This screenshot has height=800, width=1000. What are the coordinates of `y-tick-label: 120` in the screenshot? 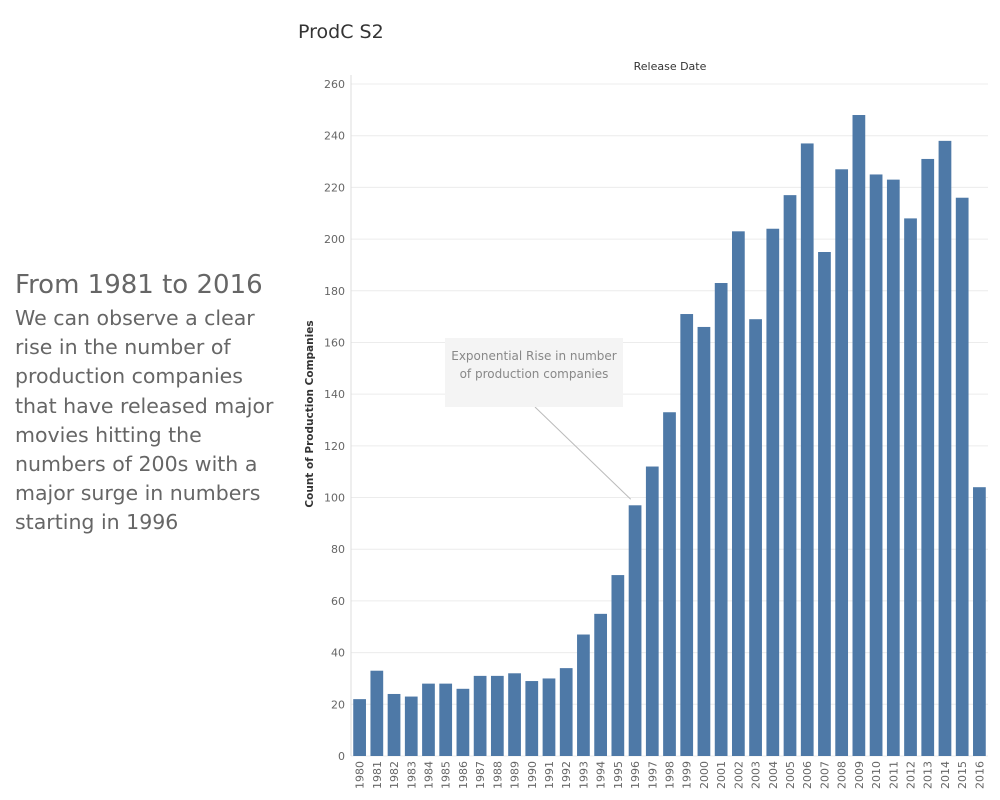 It's located at (334, 446).